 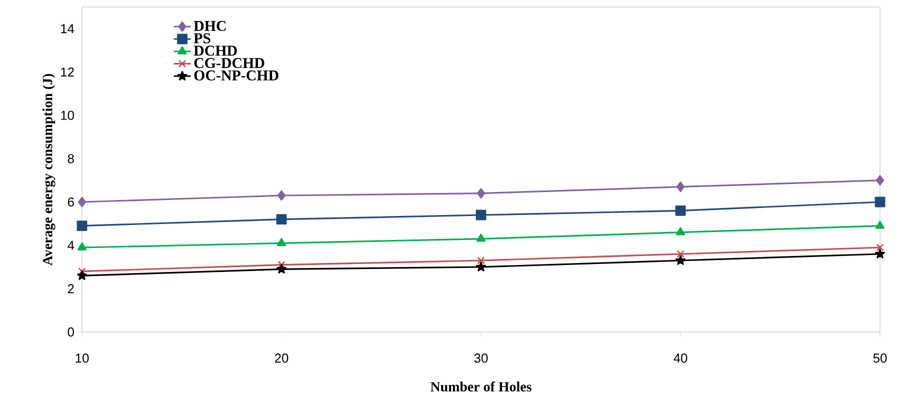 What do you see at coordinates (67, 29) in the screenshot?
I see `y-tick-label: 14` at bounding box center [67, 29].